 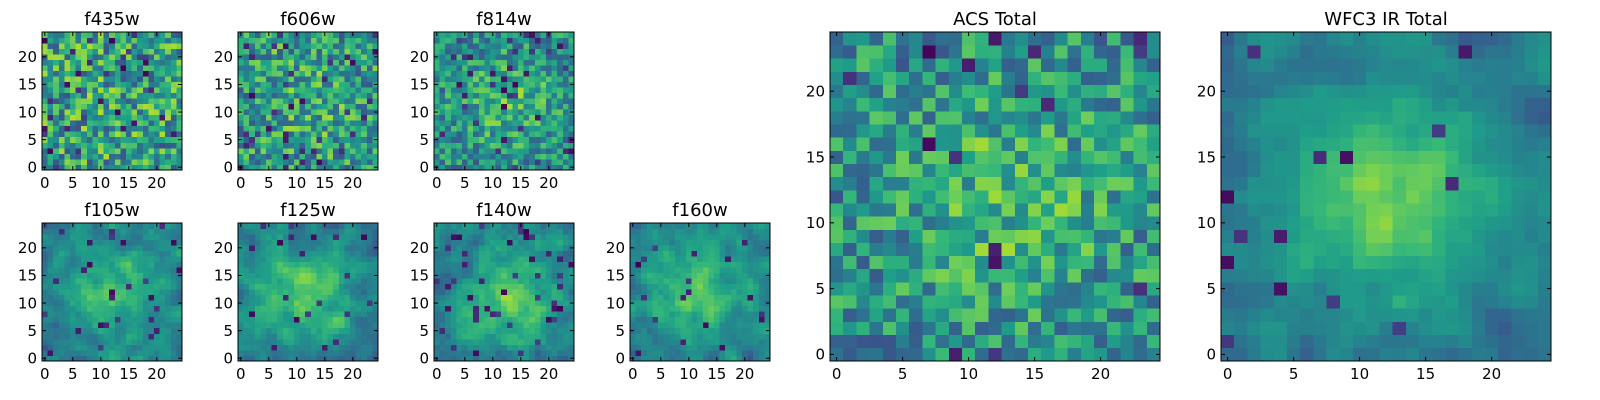 What do you see at coordinates (419, 85) in the screenshot?
I see `y-tick-label: 15` at bounding box center [419, 85].